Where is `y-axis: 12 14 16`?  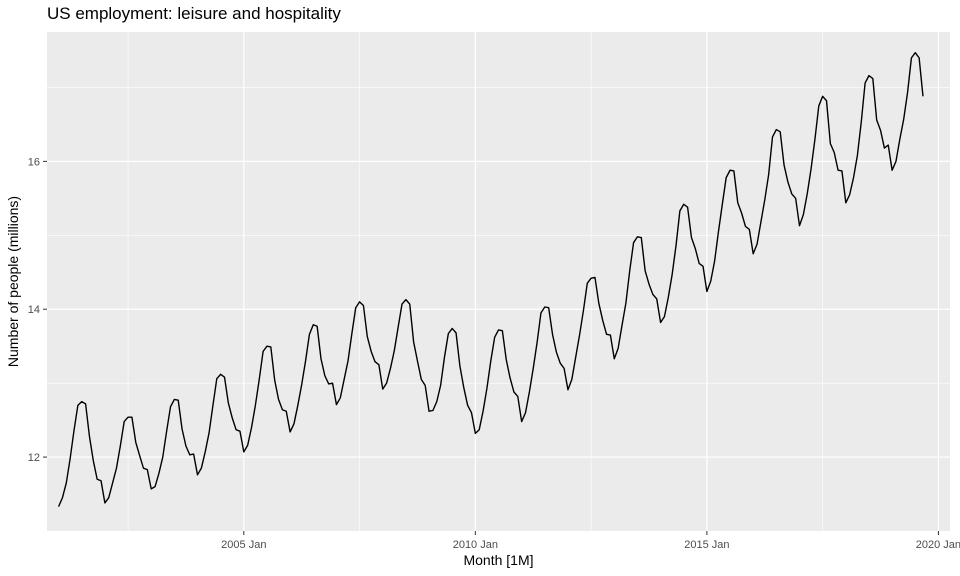
y-axis: 12 14 16 is located at coordinates (37, 310).